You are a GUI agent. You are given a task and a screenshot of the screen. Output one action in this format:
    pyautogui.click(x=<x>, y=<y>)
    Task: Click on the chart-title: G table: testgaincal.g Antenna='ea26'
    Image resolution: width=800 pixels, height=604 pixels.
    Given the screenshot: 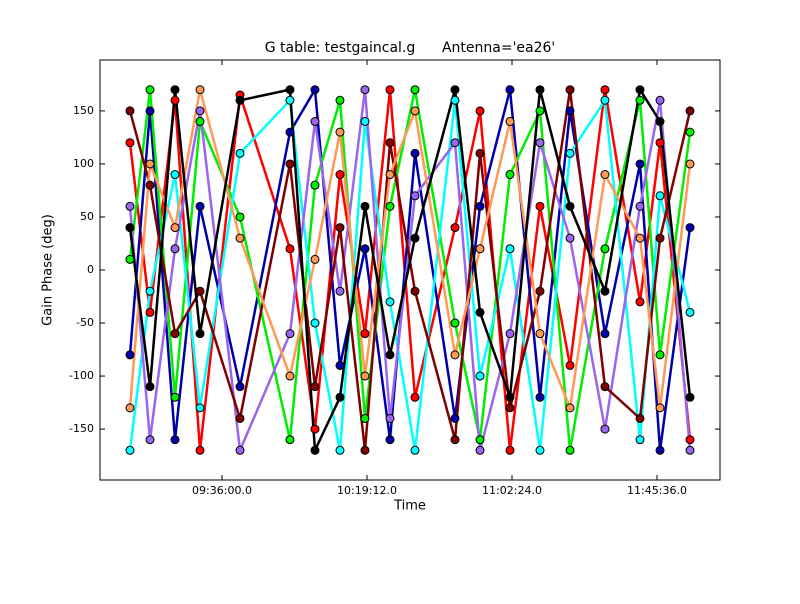 What is the action you would take?
    pyautogui.click(x=410, y=48)
    